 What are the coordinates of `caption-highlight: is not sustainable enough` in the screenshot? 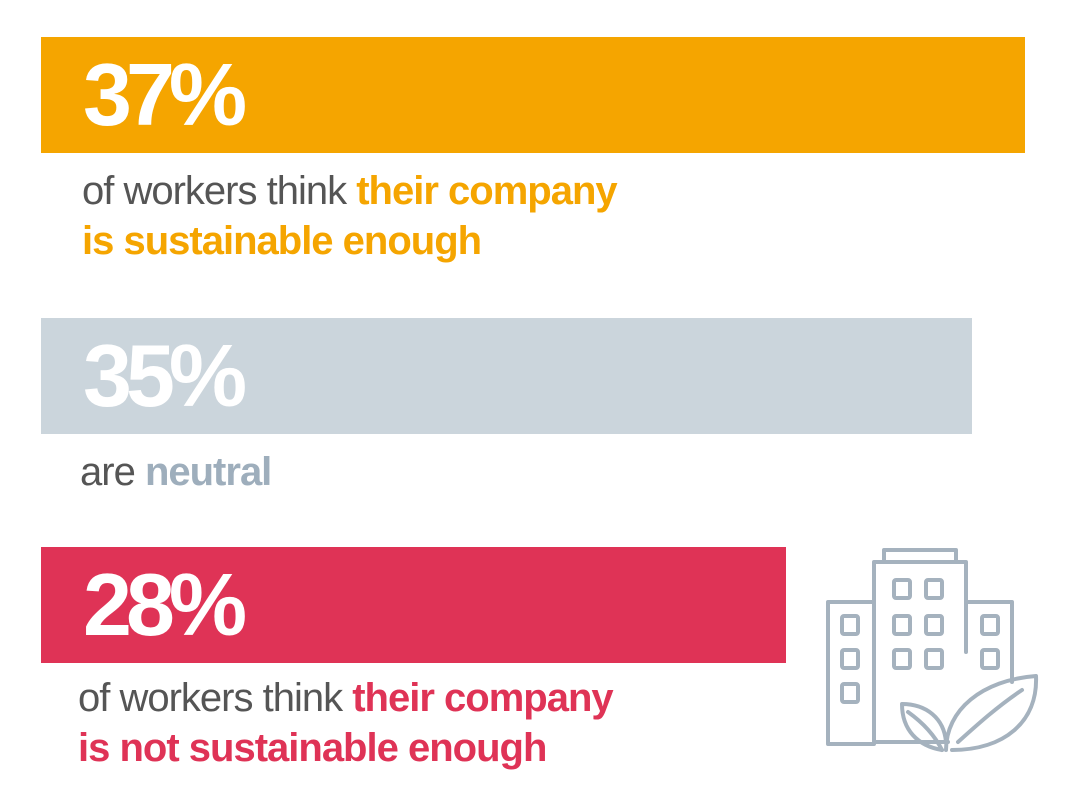 It's located at (312, 748).